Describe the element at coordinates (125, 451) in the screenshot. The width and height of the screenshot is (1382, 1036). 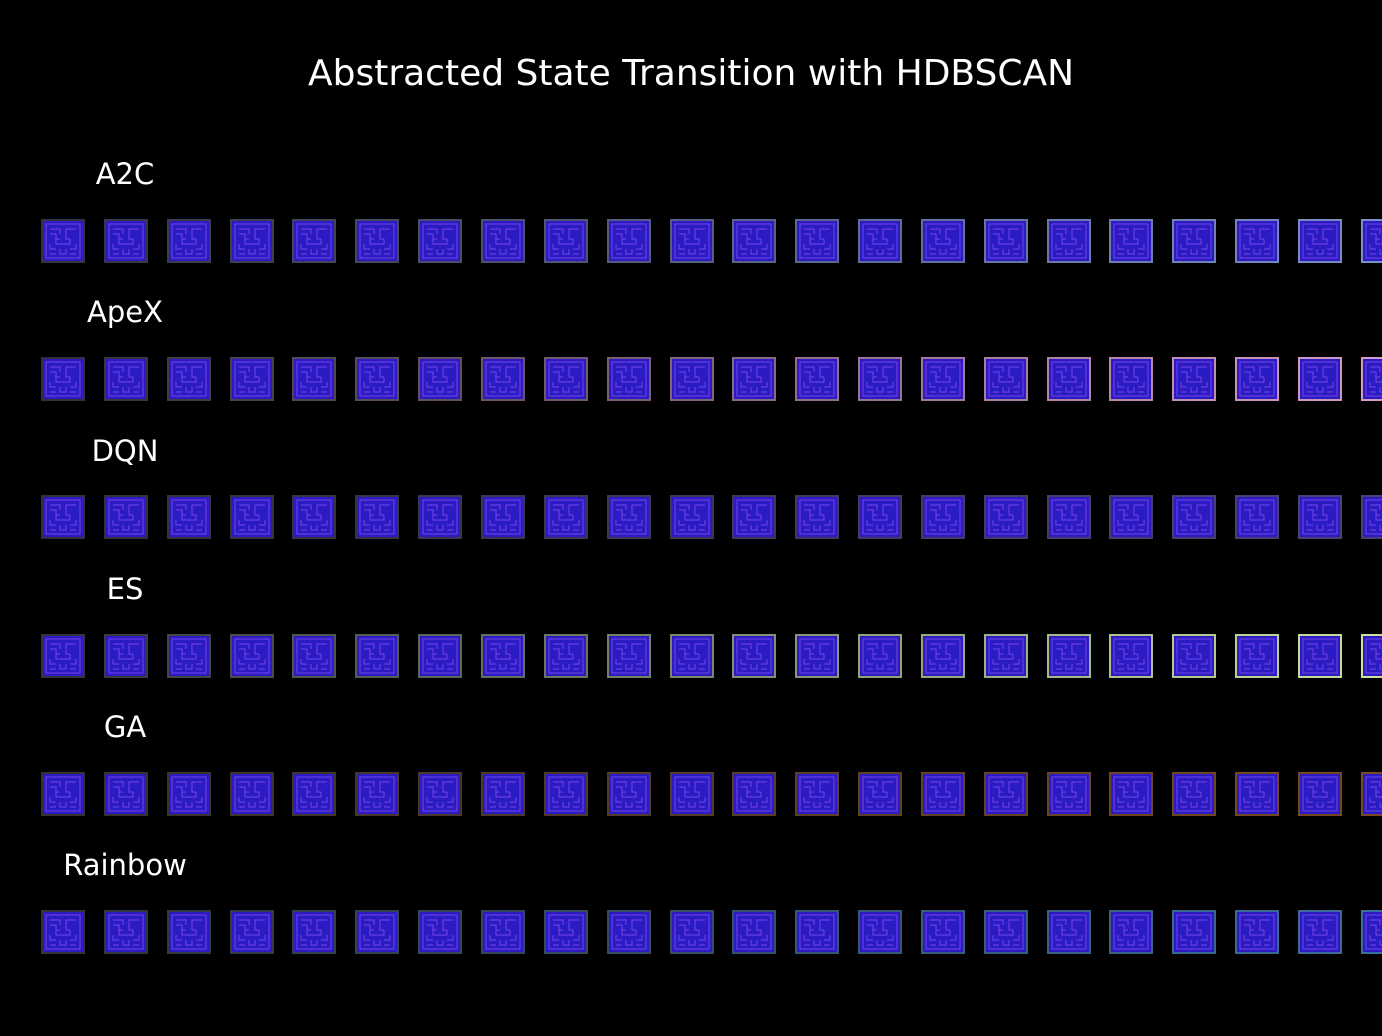
I see `row-label-dqn: DQN` at that location.